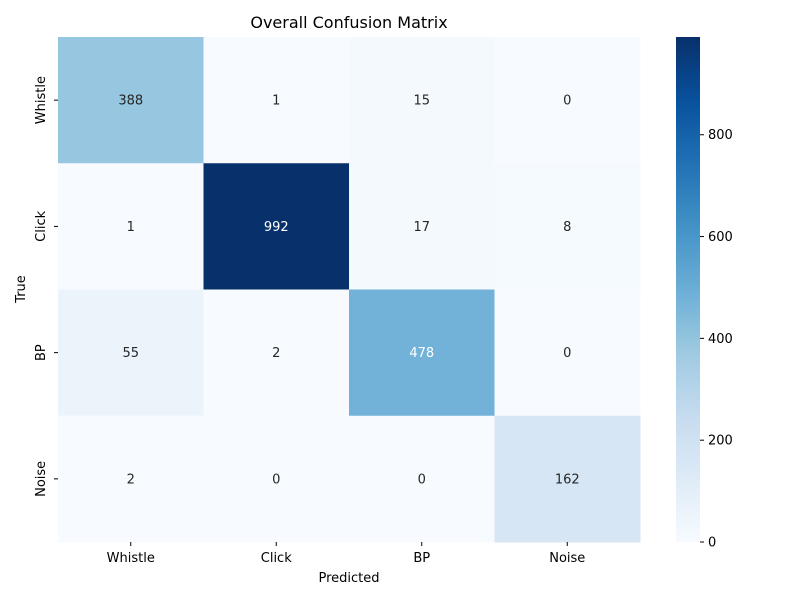 The width and height of the screenshot is (800, 600). Describe the element at coordinates (41, 479) in the screenshot. I see `y-tick-label: Noise` at that location.